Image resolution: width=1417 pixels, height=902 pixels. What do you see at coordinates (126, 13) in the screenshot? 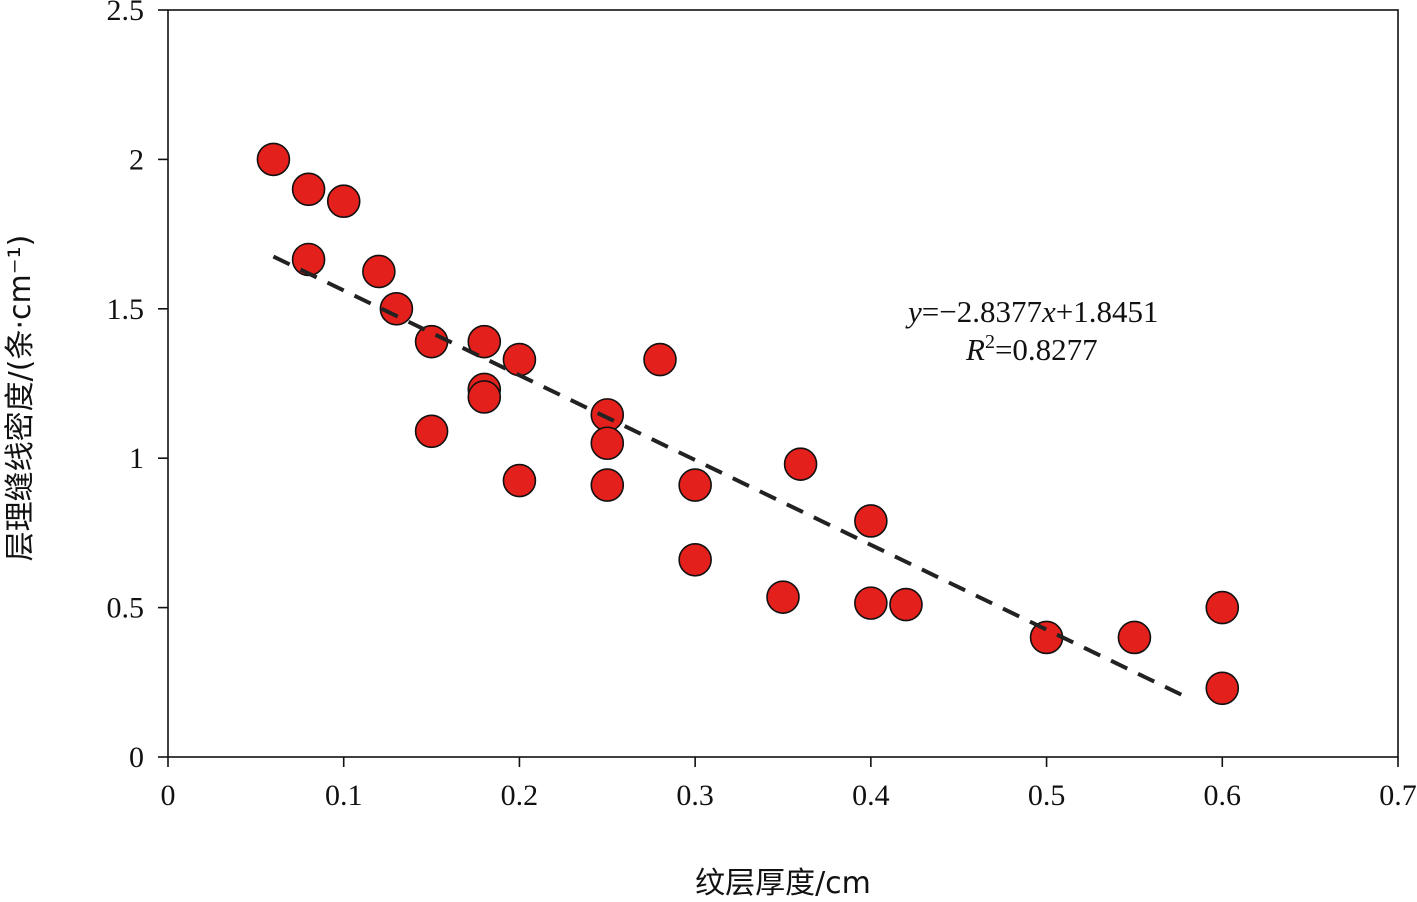
I see `y-tick-label: 2.5` at bounding box center [126, 13].